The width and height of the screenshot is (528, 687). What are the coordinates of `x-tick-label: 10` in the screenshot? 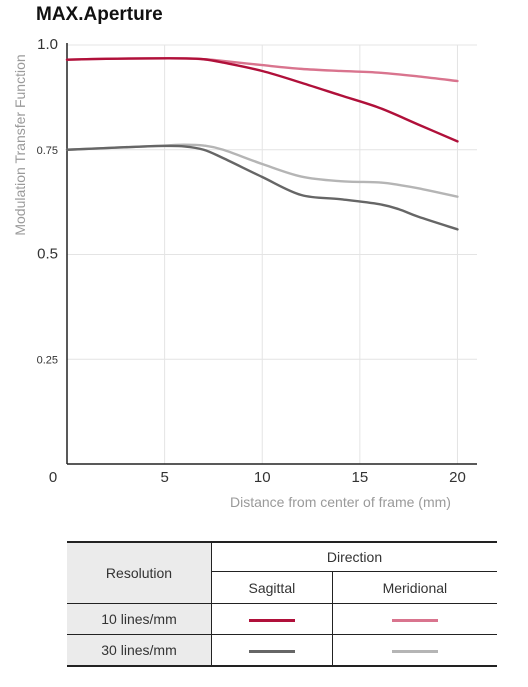 It's located at (262, 477).